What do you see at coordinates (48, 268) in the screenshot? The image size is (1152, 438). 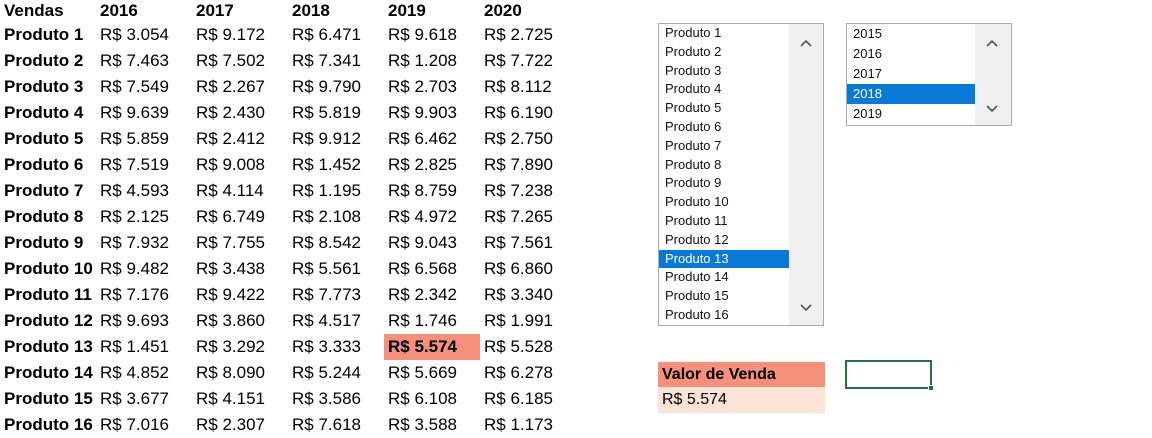 I see `product-row-header: Produto 10` at bounding box center [48, 268].